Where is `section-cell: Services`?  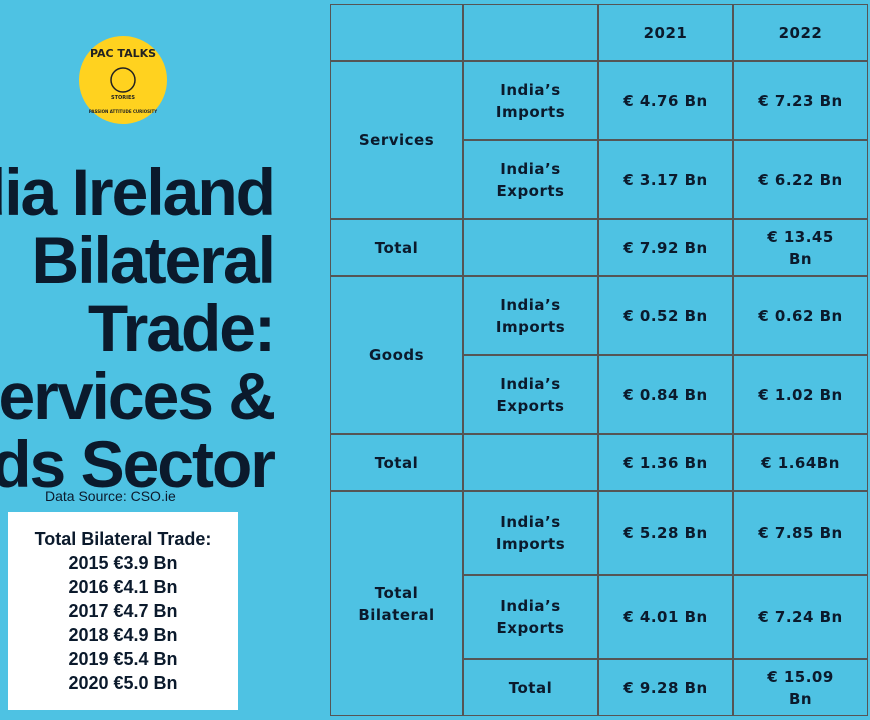 section-cell: Services is located at coordinates (396, 140).